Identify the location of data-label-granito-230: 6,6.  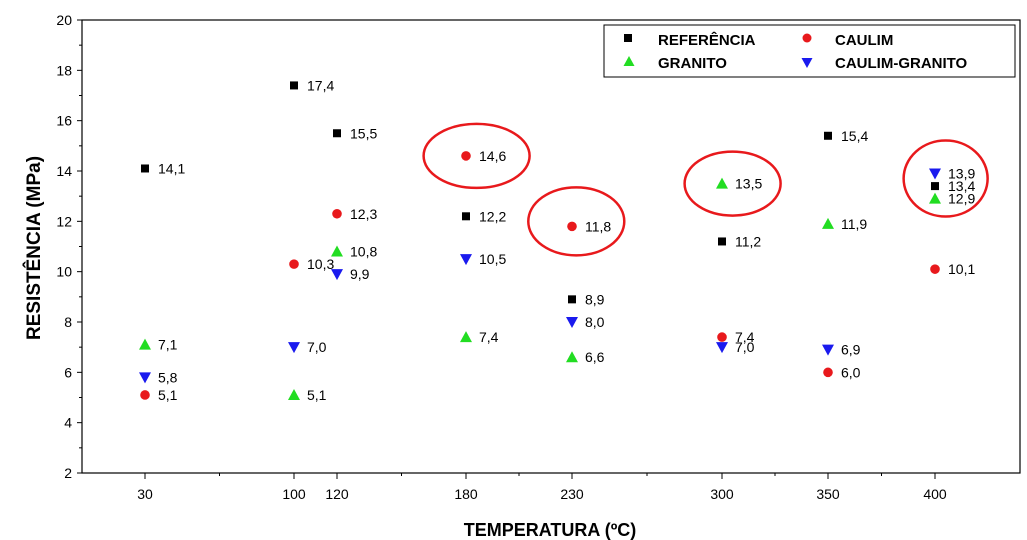
(595, 357).